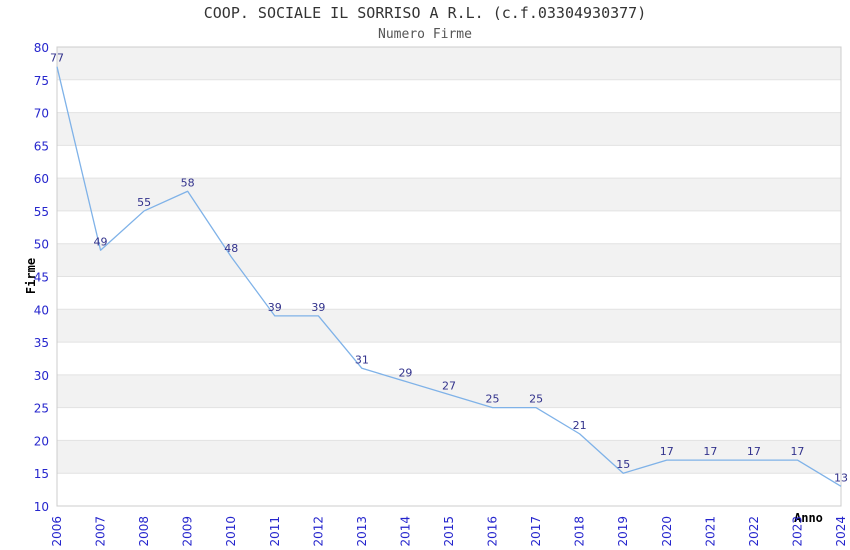  I want to click on data-point-label: 15, so click(623, 464).